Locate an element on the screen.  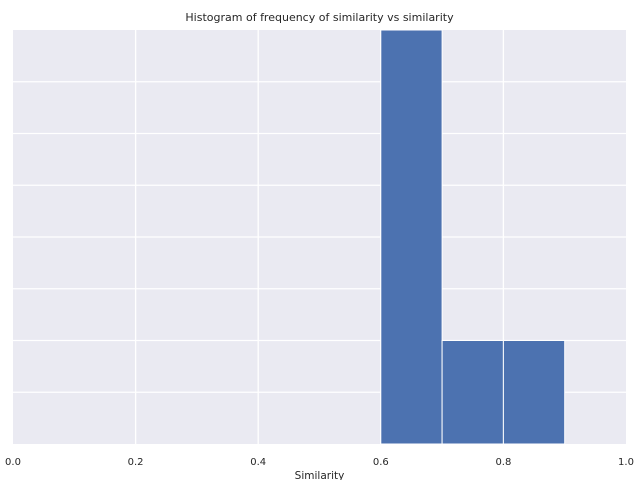
x-tick-label: 0.2 is located at coordinates (136, 462).